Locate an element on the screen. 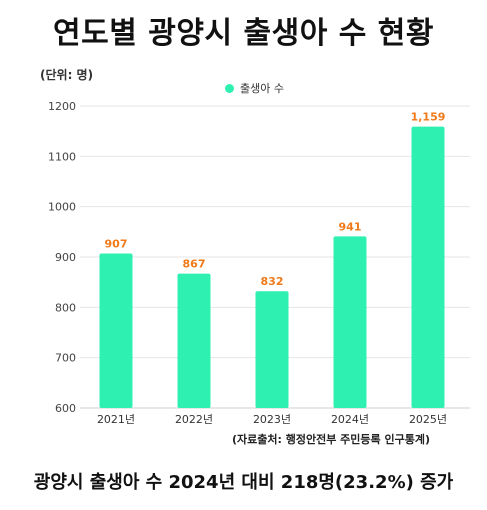 This screenshot has height=510, width=487. value-label: 941 is located at coordinates (350, 226).